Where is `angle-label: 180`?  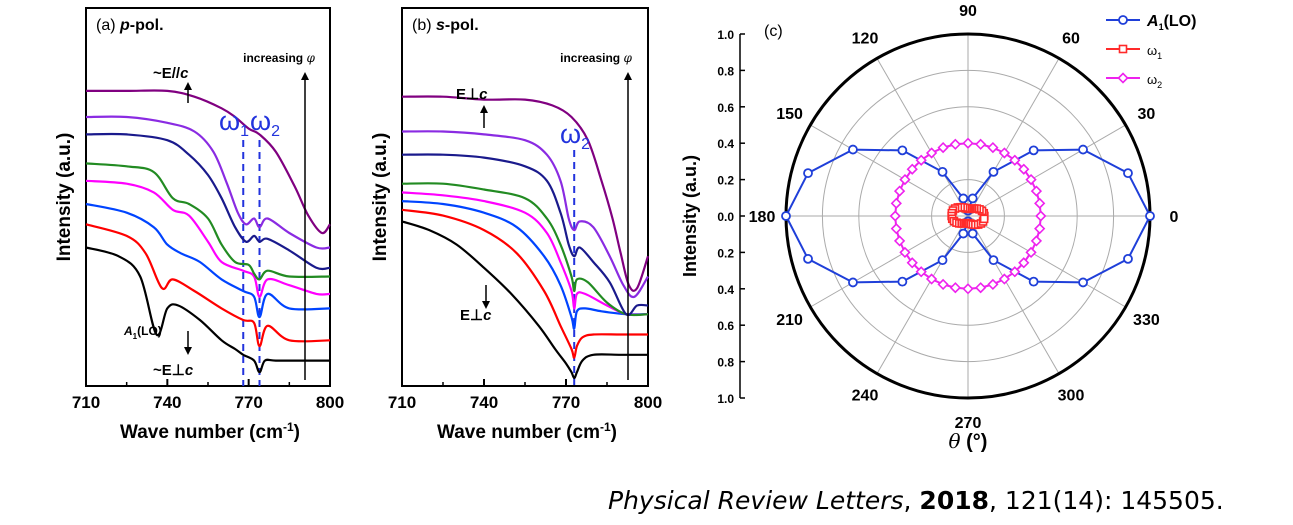
angle-label: 180 is located at coordinates (762, 217).